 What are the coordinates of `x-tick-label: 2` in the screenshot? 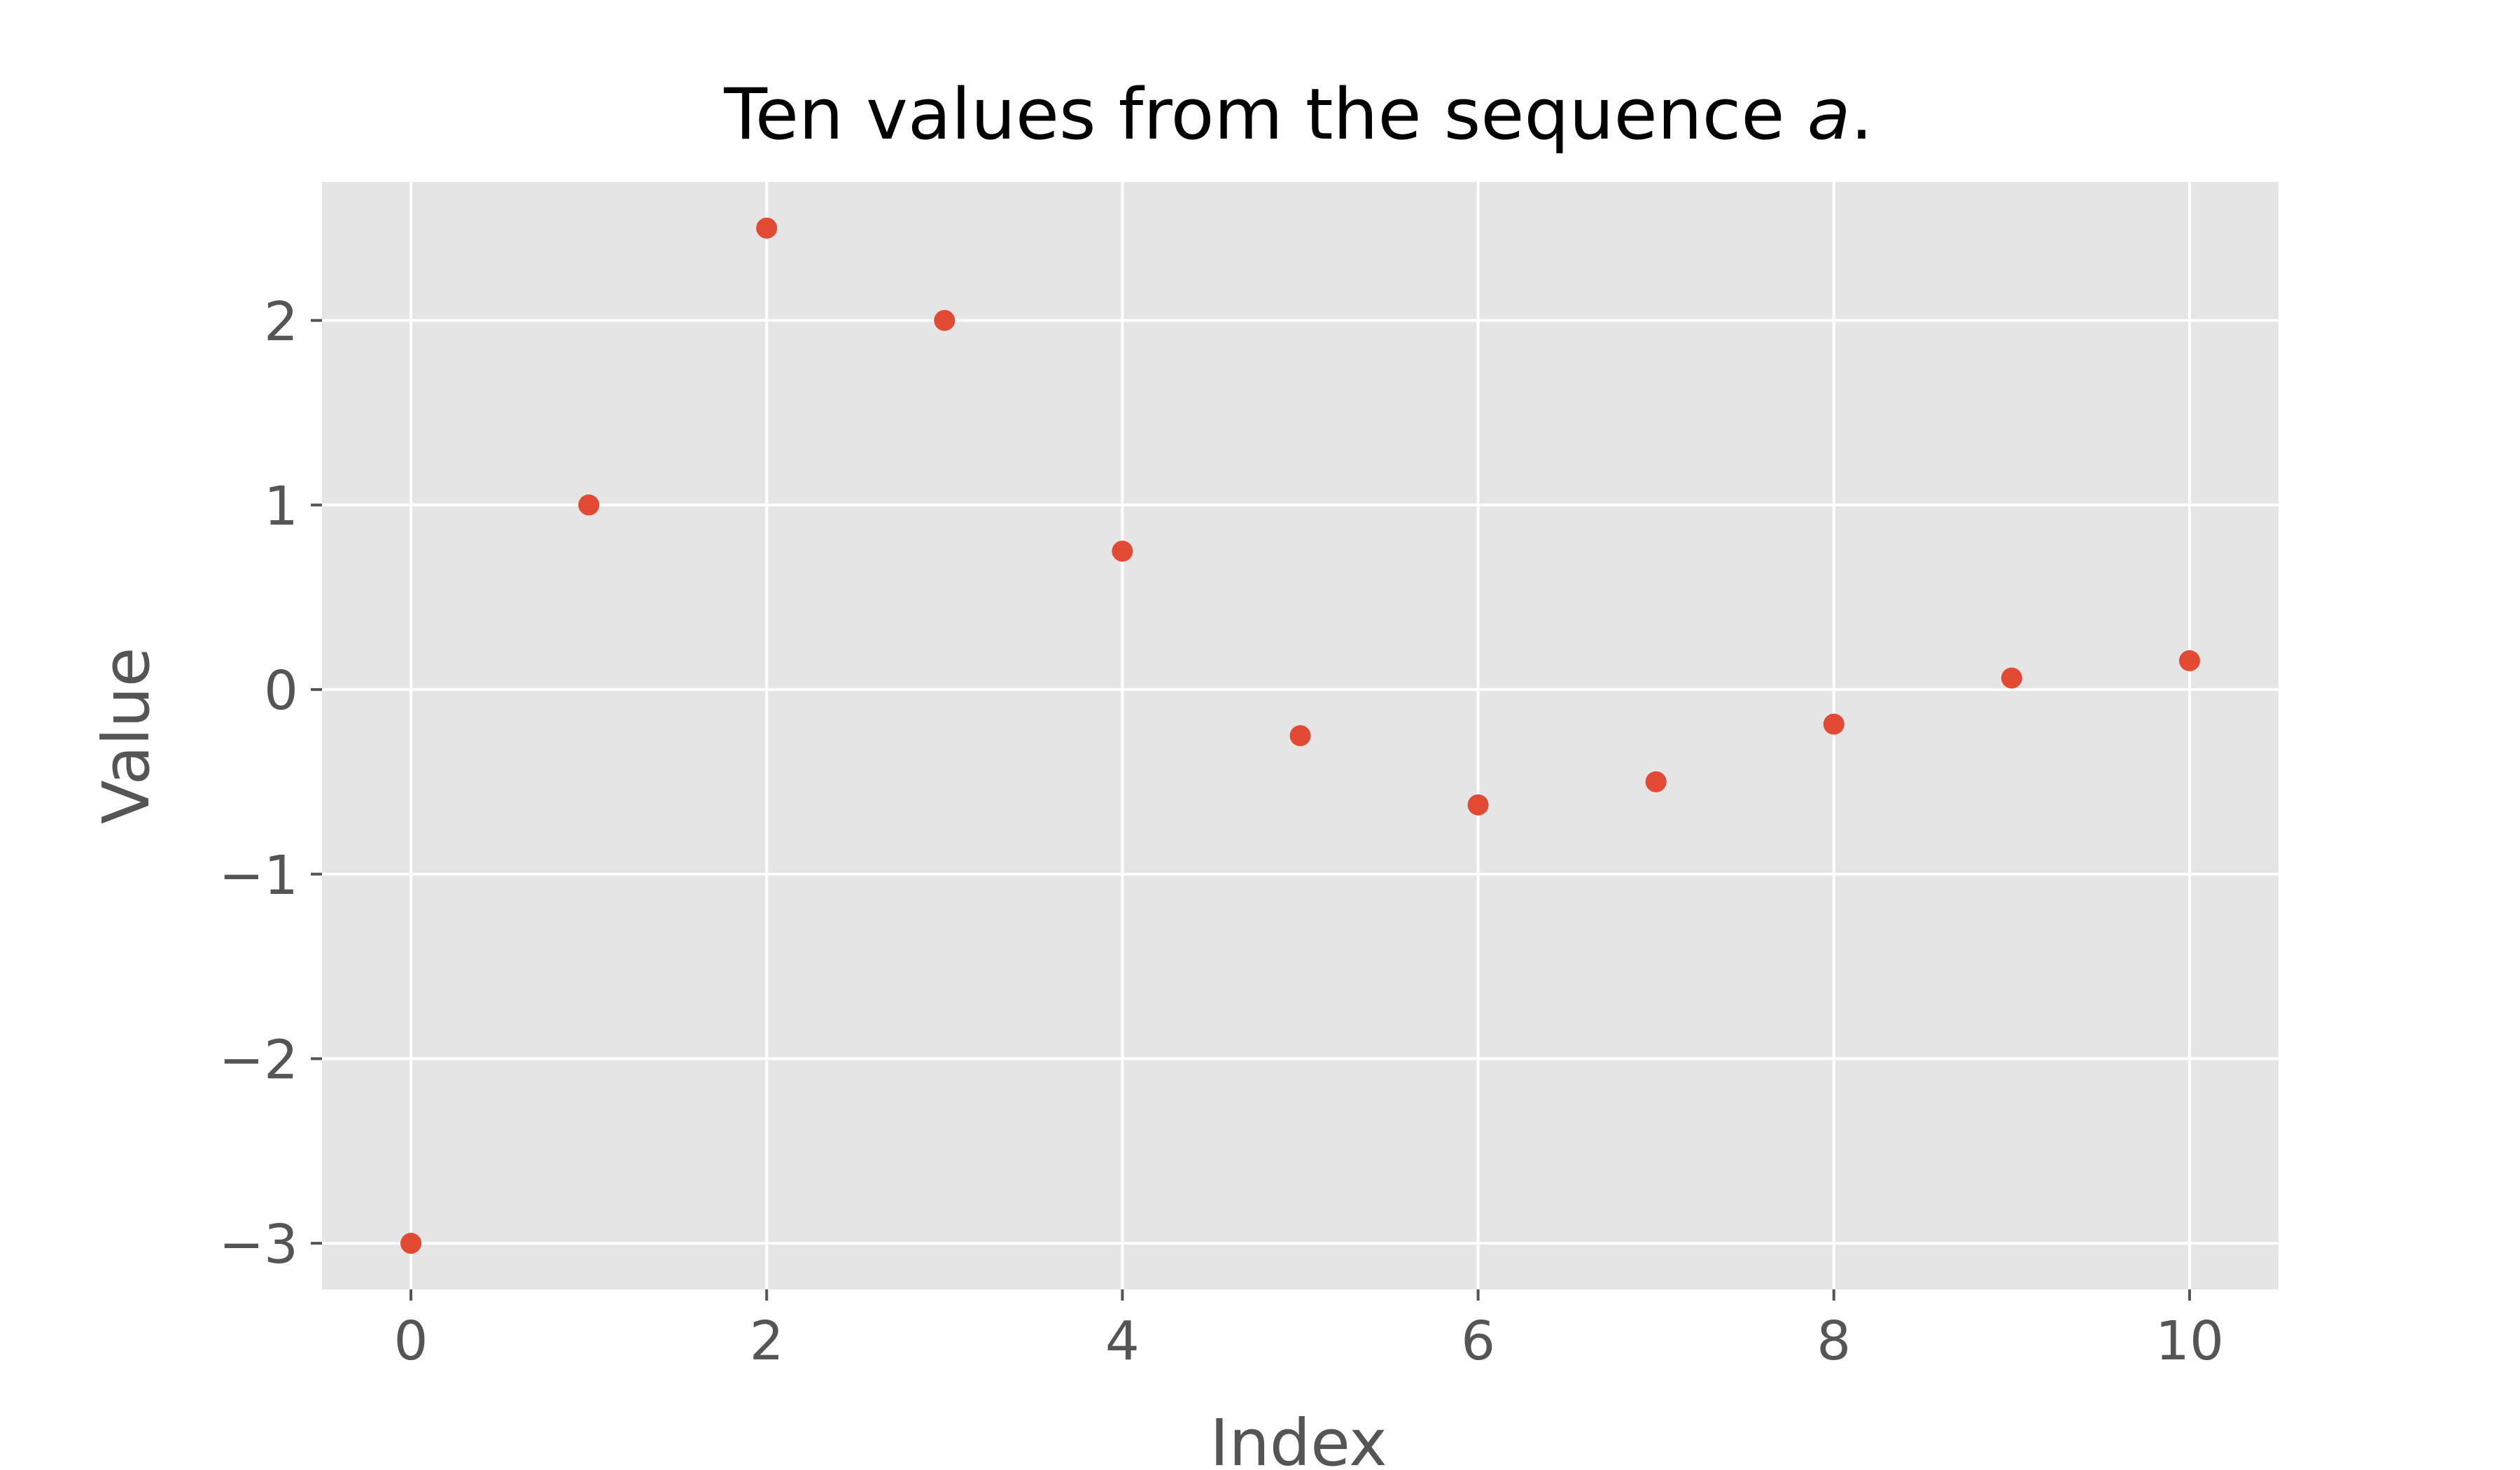 It's located at (767, 1341).